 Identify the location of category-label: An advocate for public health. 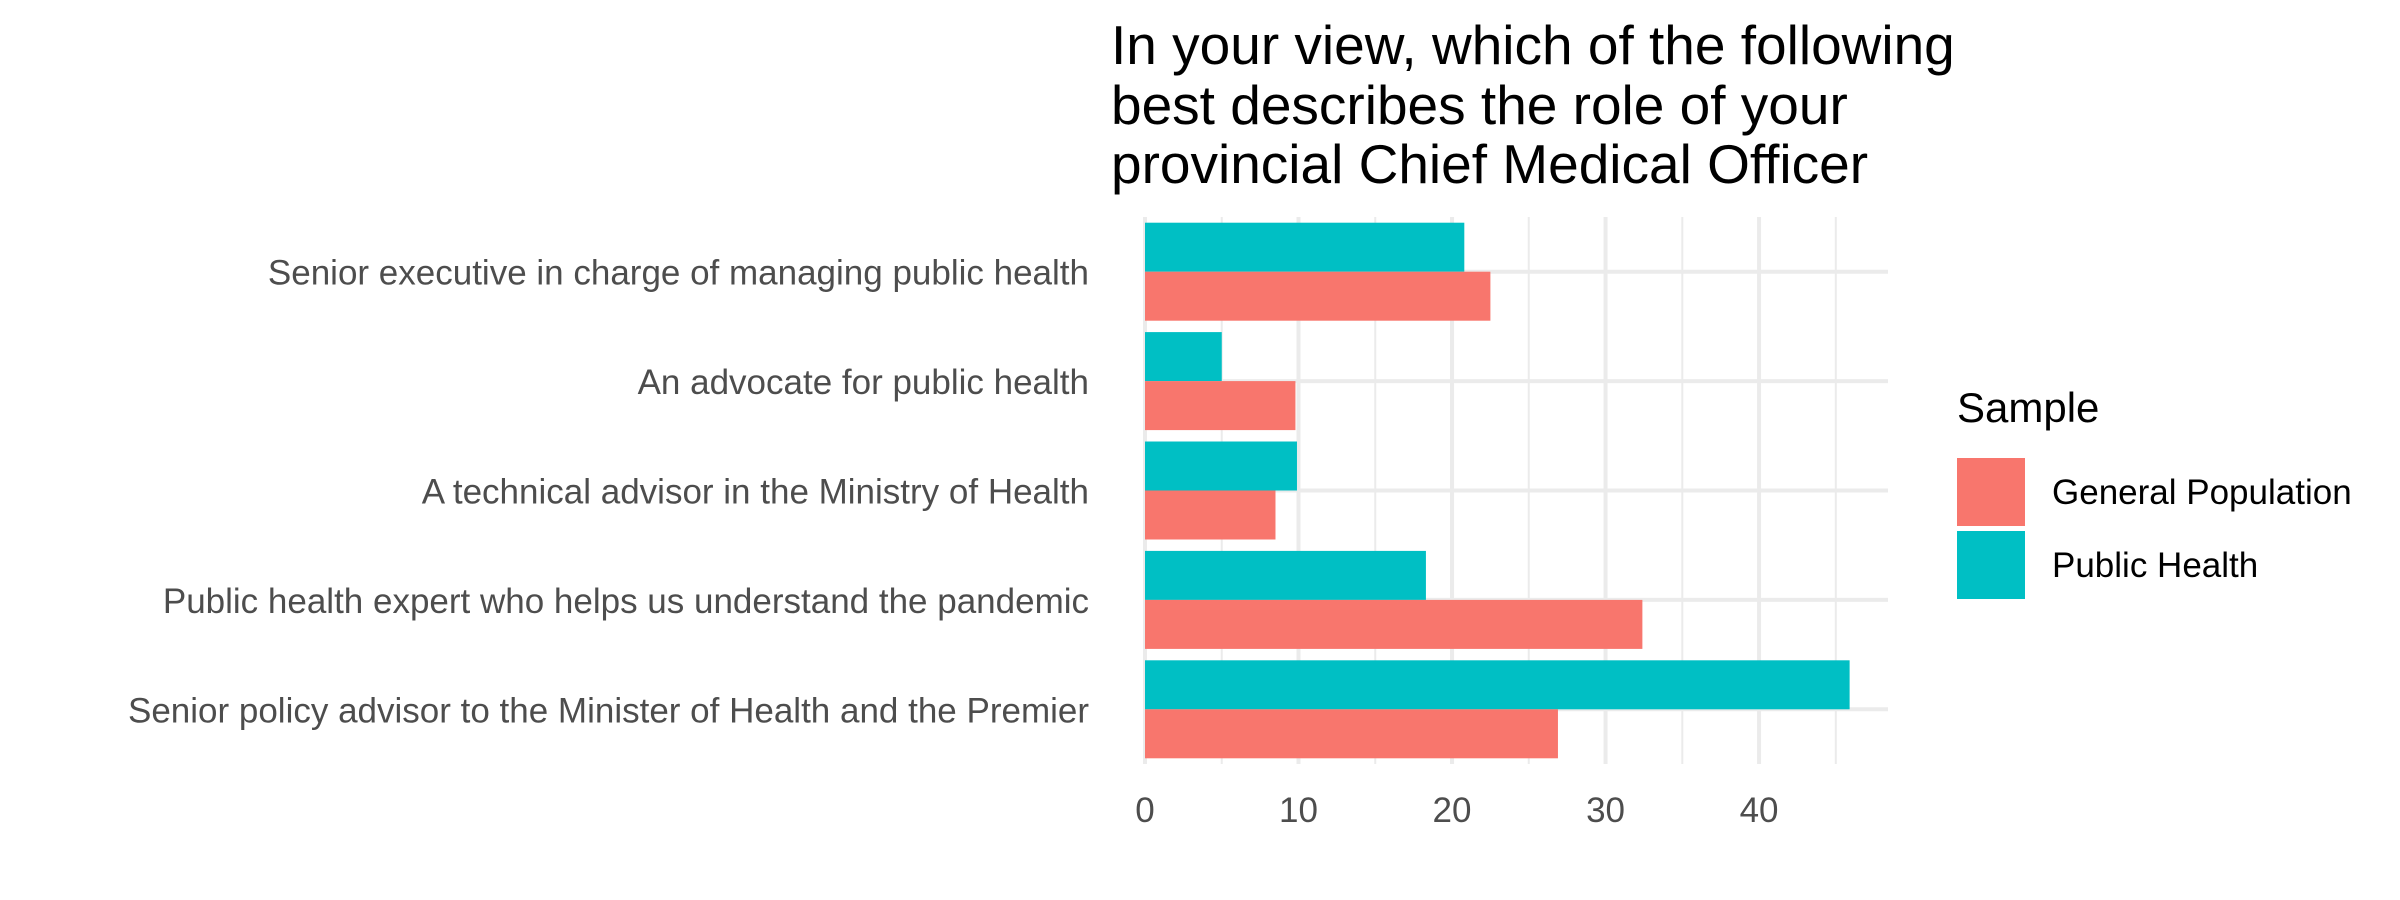
(863, 382).